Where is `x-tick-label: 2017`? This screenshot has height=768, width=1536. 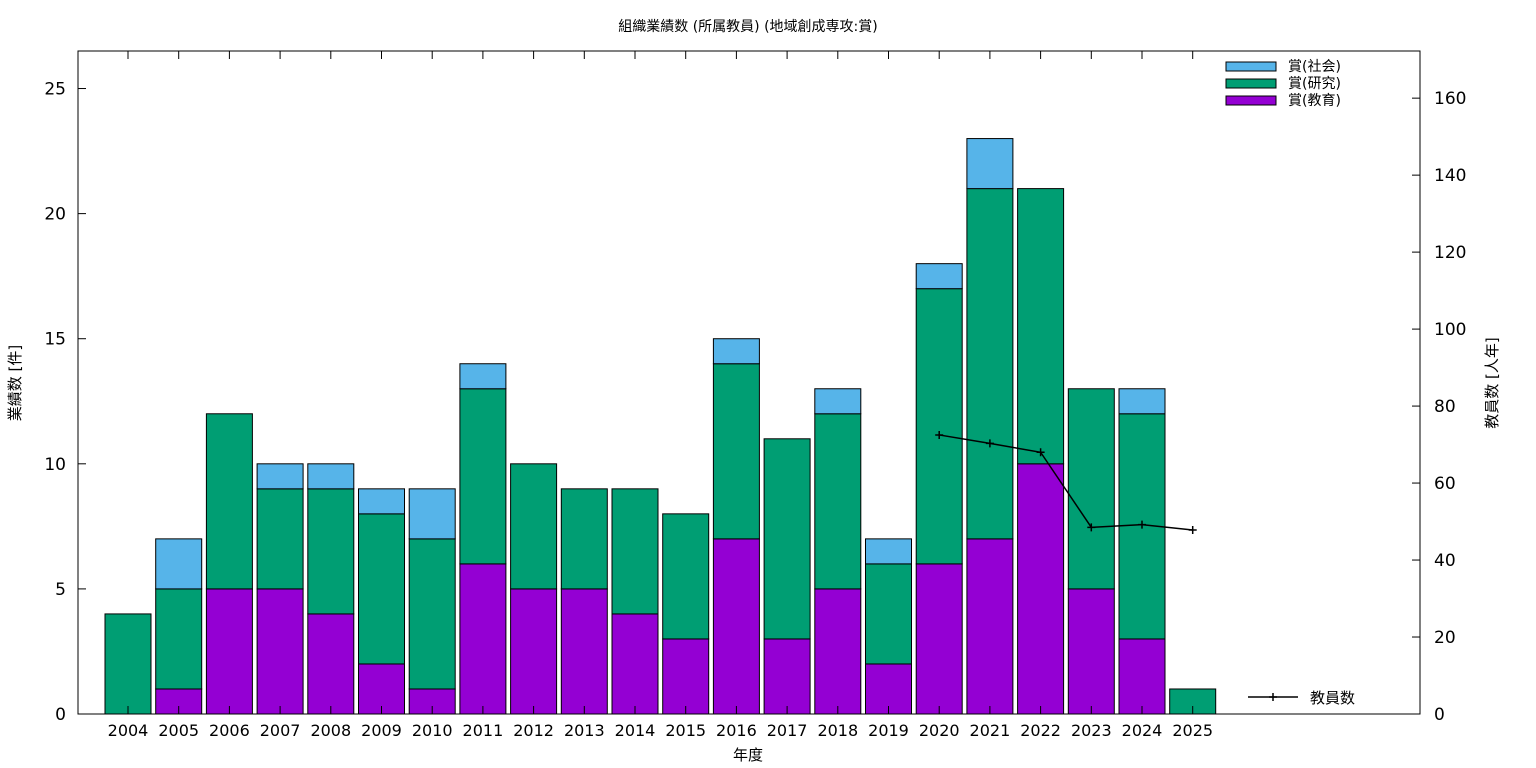
x-tick-label: 2017 is located at coordinates (787, 730).